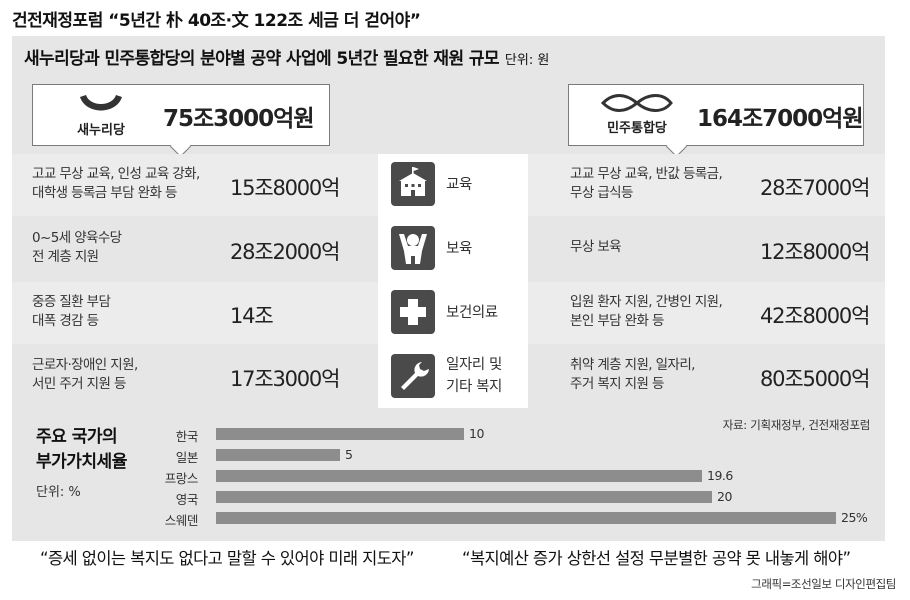 The image size is (910, 600). Describe the element at coordinates (77, 437) in the screenshot. I see `chart-title-line: 주요 국가의` at that location.